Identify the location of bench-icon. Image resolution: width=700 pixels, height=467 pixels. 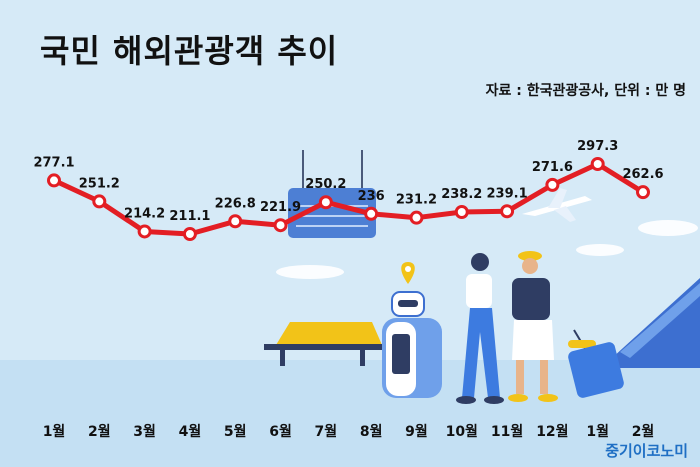
(324, 344).